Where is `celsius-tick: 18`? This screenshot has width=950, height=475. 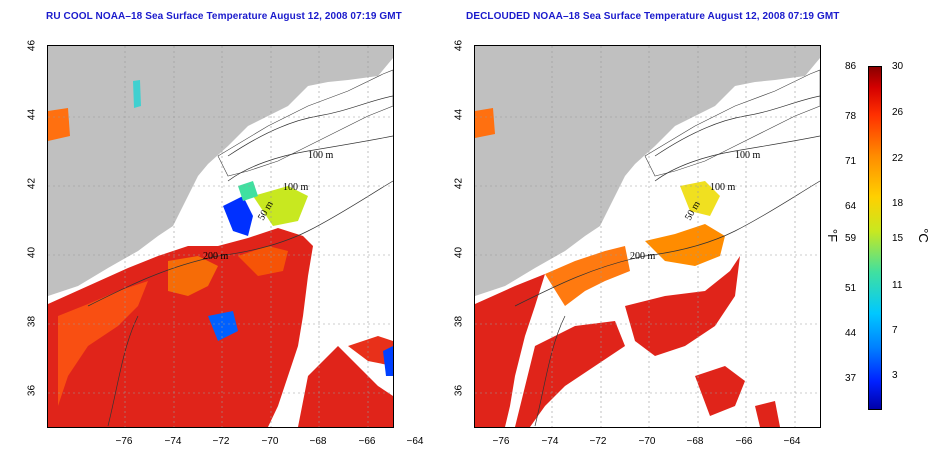 celsius-tick: 18 is located at coordinates (898, 203).